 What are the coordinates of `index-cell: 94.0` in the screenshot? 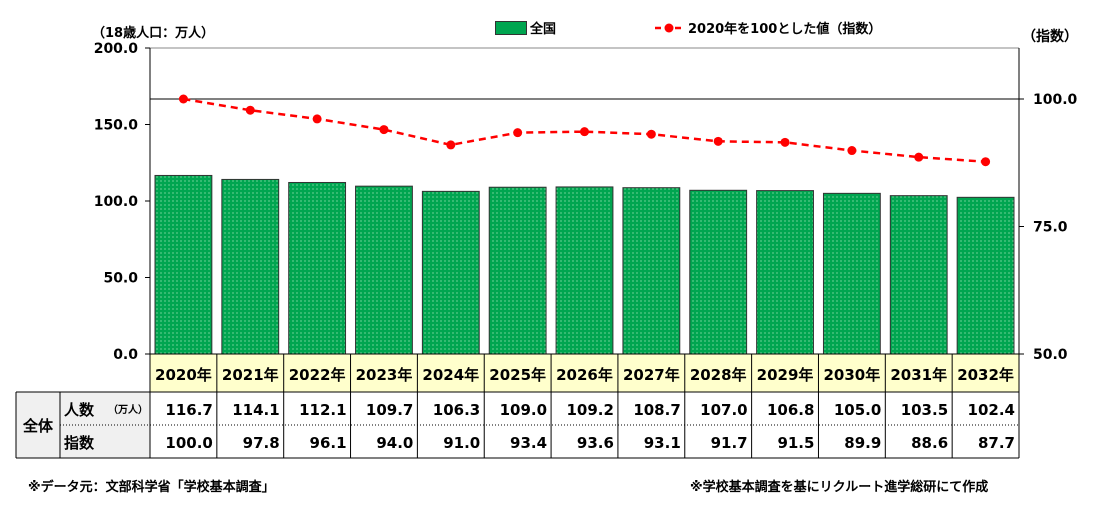 It's located at (394, 443).